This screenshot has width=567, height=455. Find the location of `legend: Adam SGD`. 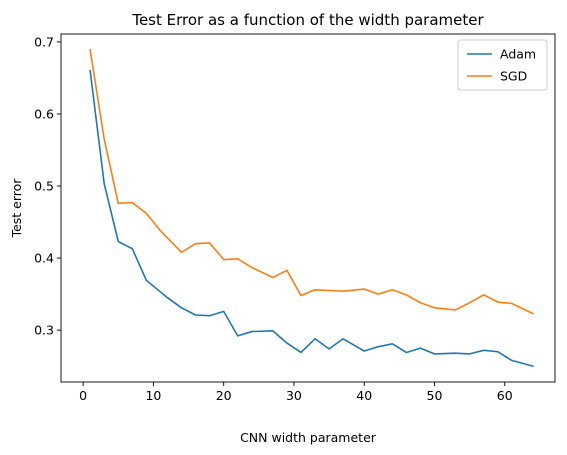

legend: Adam SGD is located at coordinates (502, 65).